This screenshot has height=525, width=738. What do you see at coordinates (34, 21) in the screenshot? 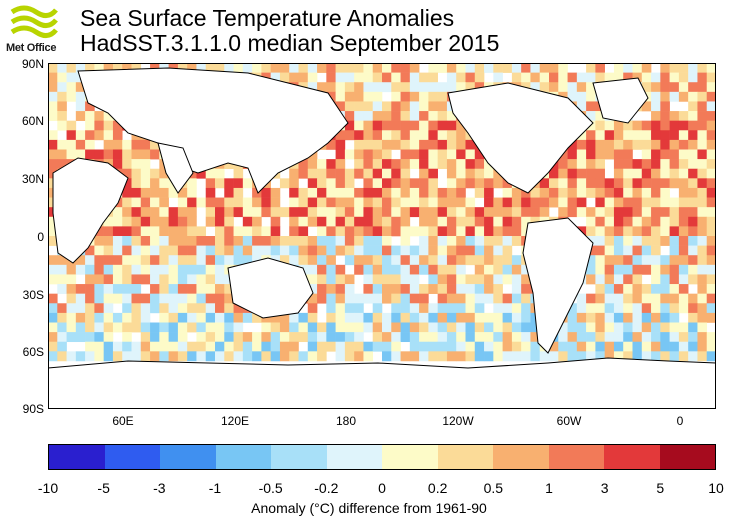
I see `logo-waves-icon` at bounding box center [34, 21].